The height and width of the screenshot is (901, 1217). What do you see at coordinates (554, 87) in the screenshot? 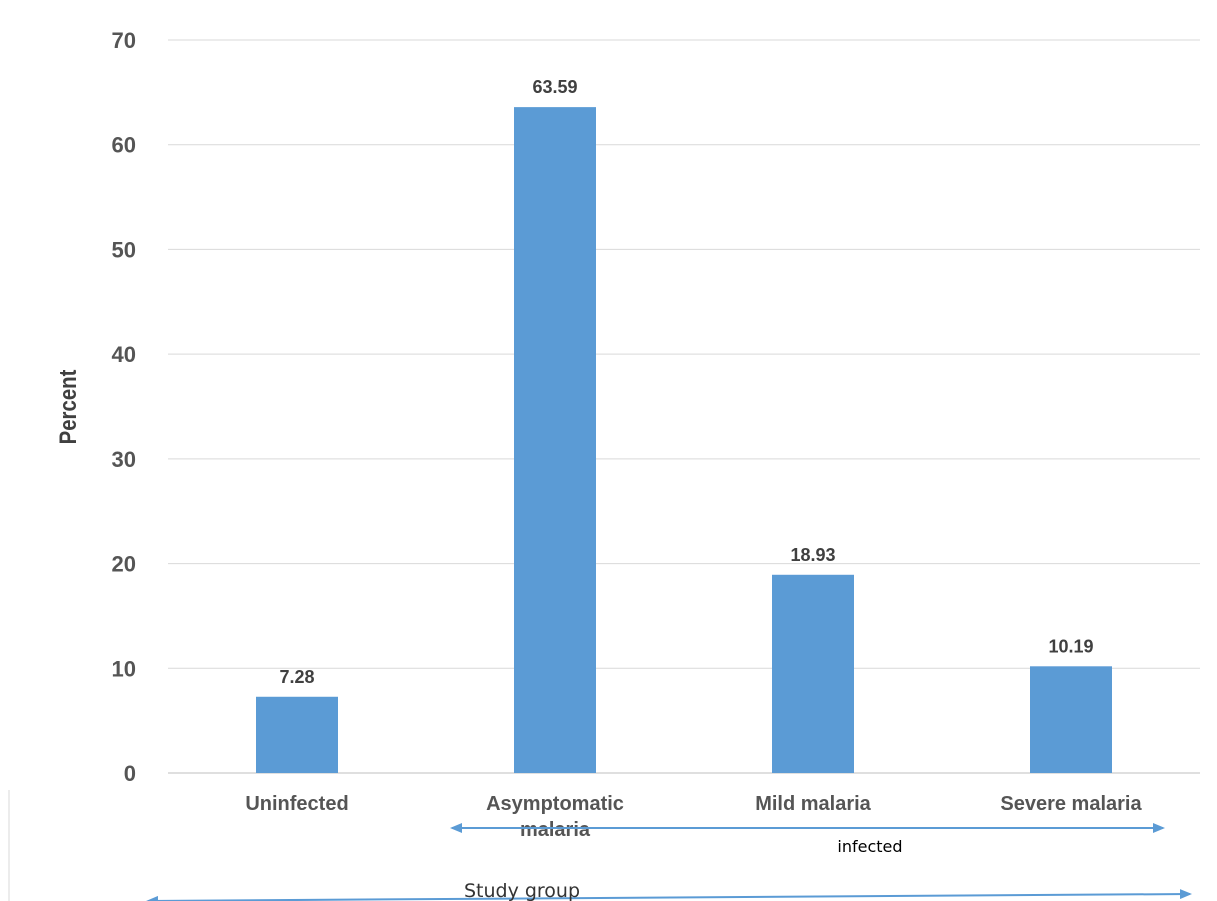
I see `data-label: 63.59` at bounding box center [554, 87].